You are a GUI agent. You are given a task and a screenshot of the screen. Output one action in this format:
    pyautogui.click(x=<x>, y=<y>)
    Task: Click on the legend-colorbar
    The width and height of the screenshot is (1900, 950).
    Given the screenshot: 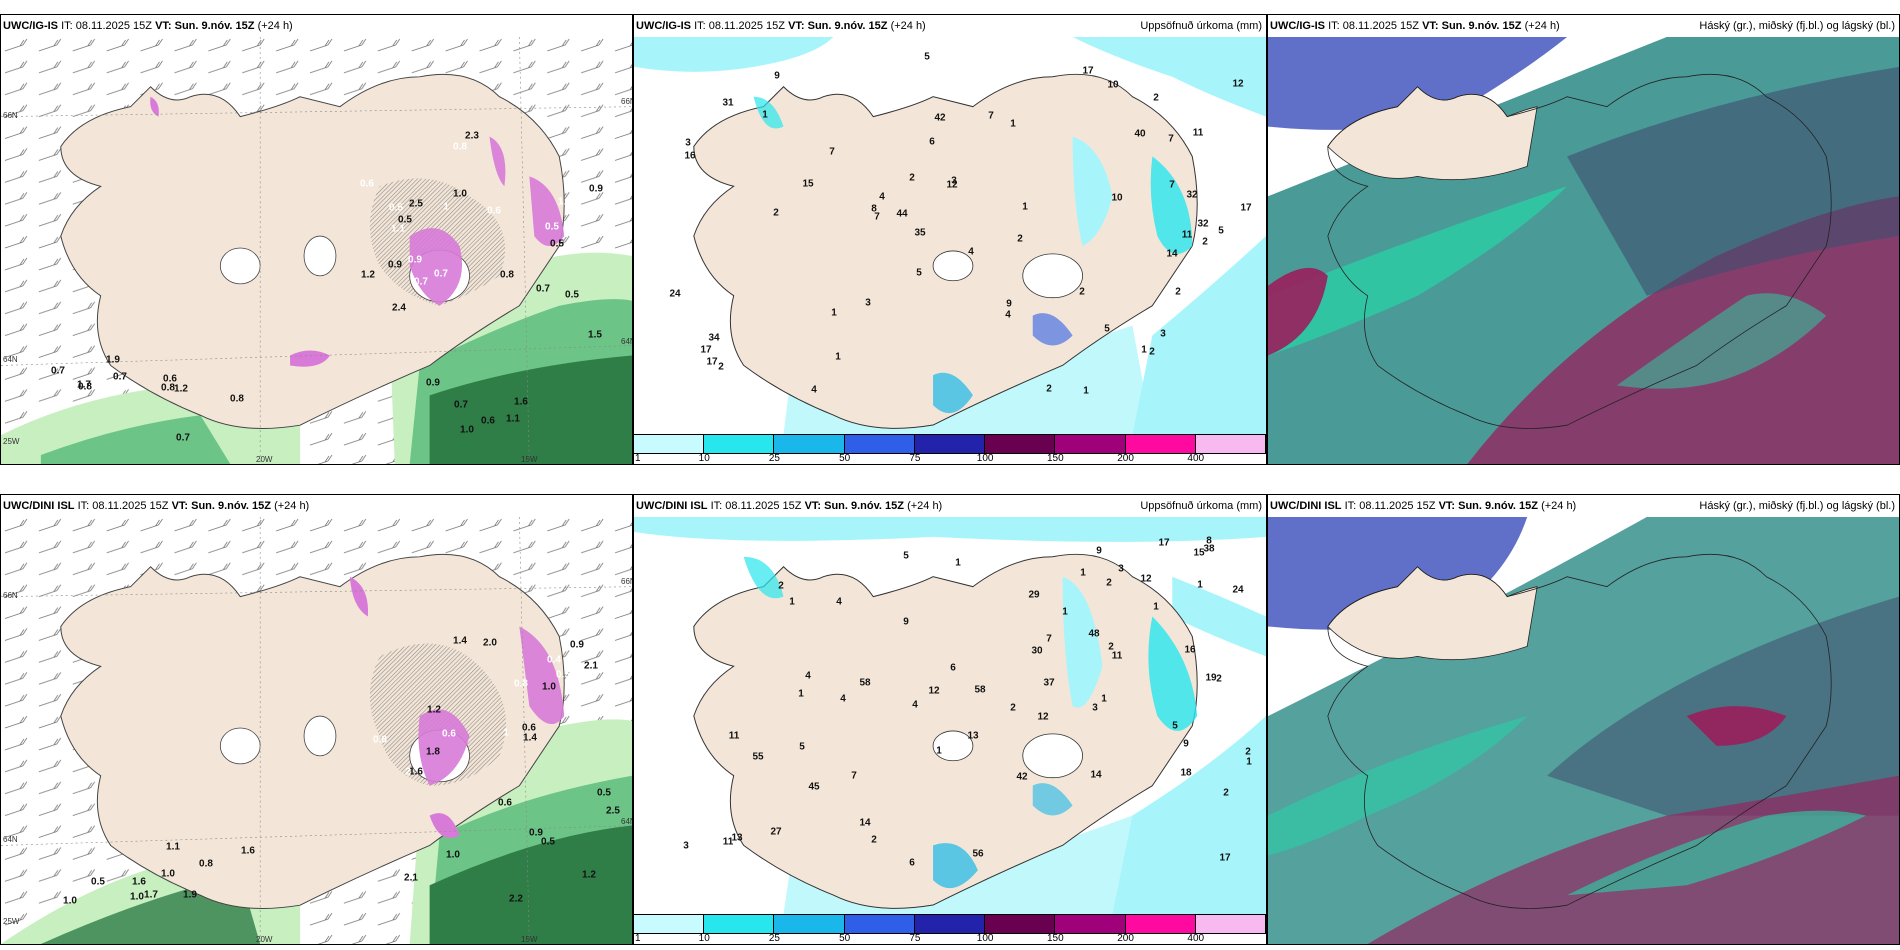 What is the action you would take?
    pyautogui.click(x=950, y=924)
    